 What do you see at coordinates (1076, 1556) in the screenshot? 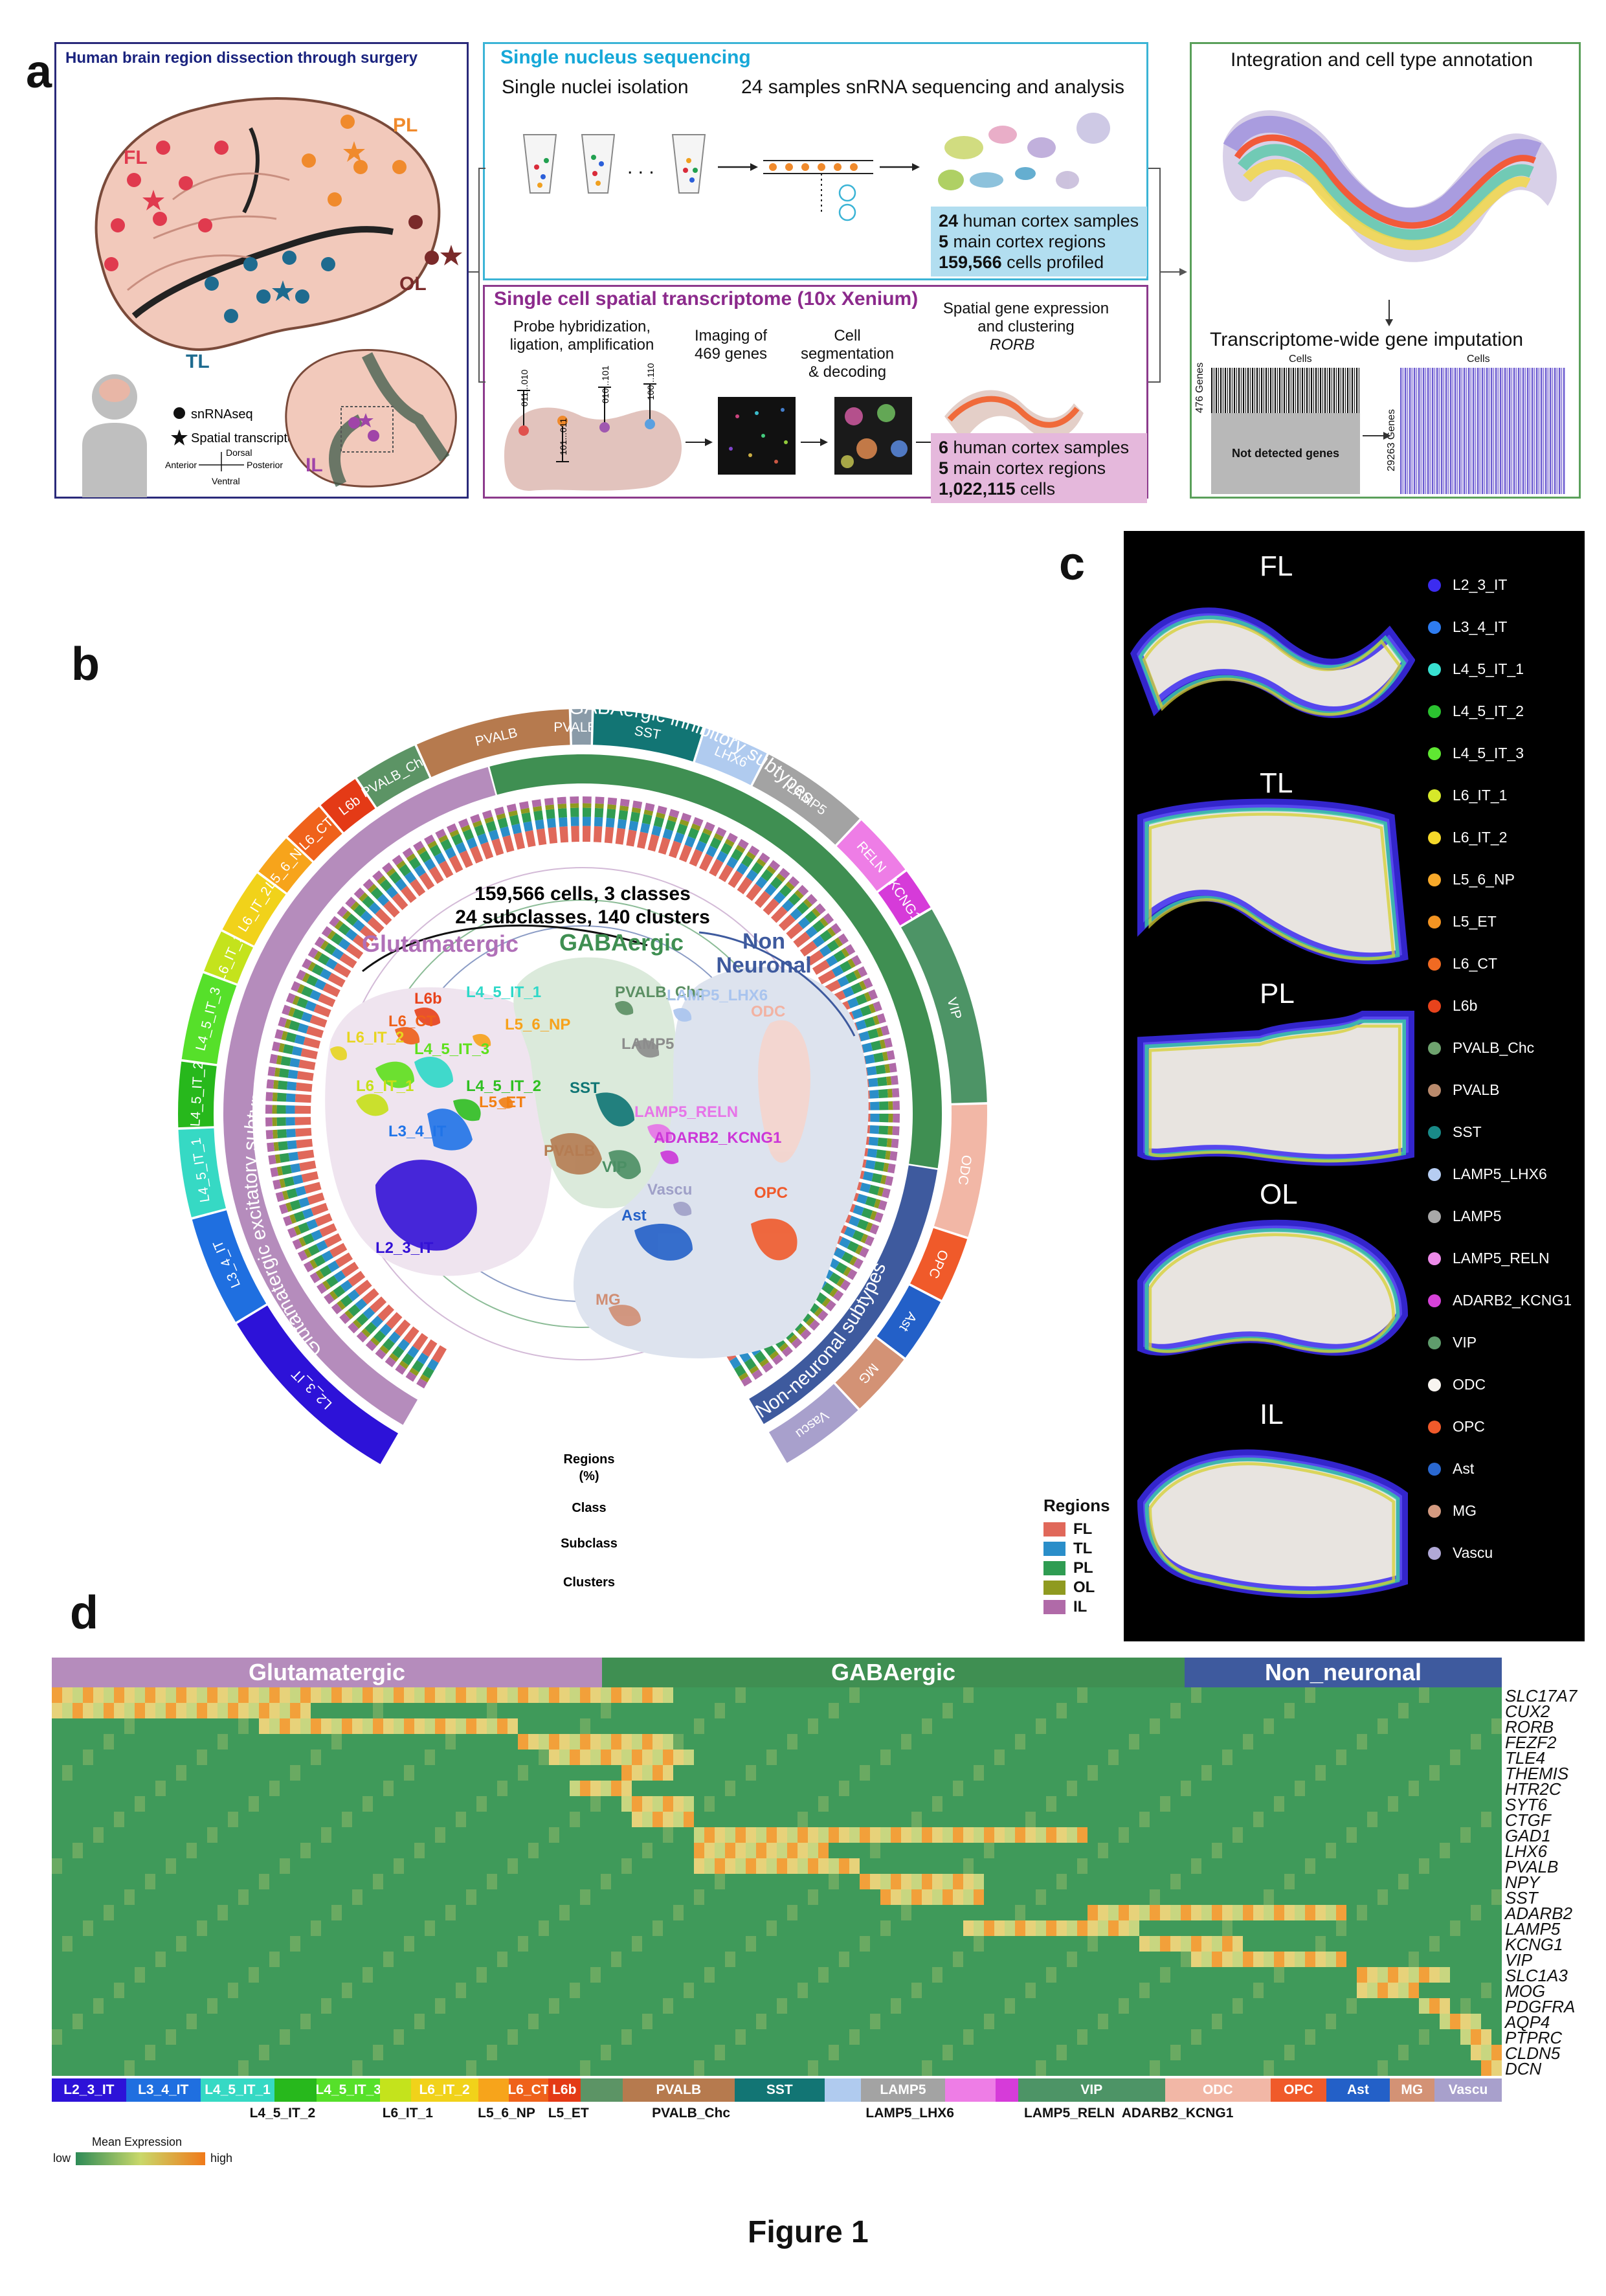
I see `region-legend: Regions FL TL PL OL IL` at bounding box center [1076, 1556].